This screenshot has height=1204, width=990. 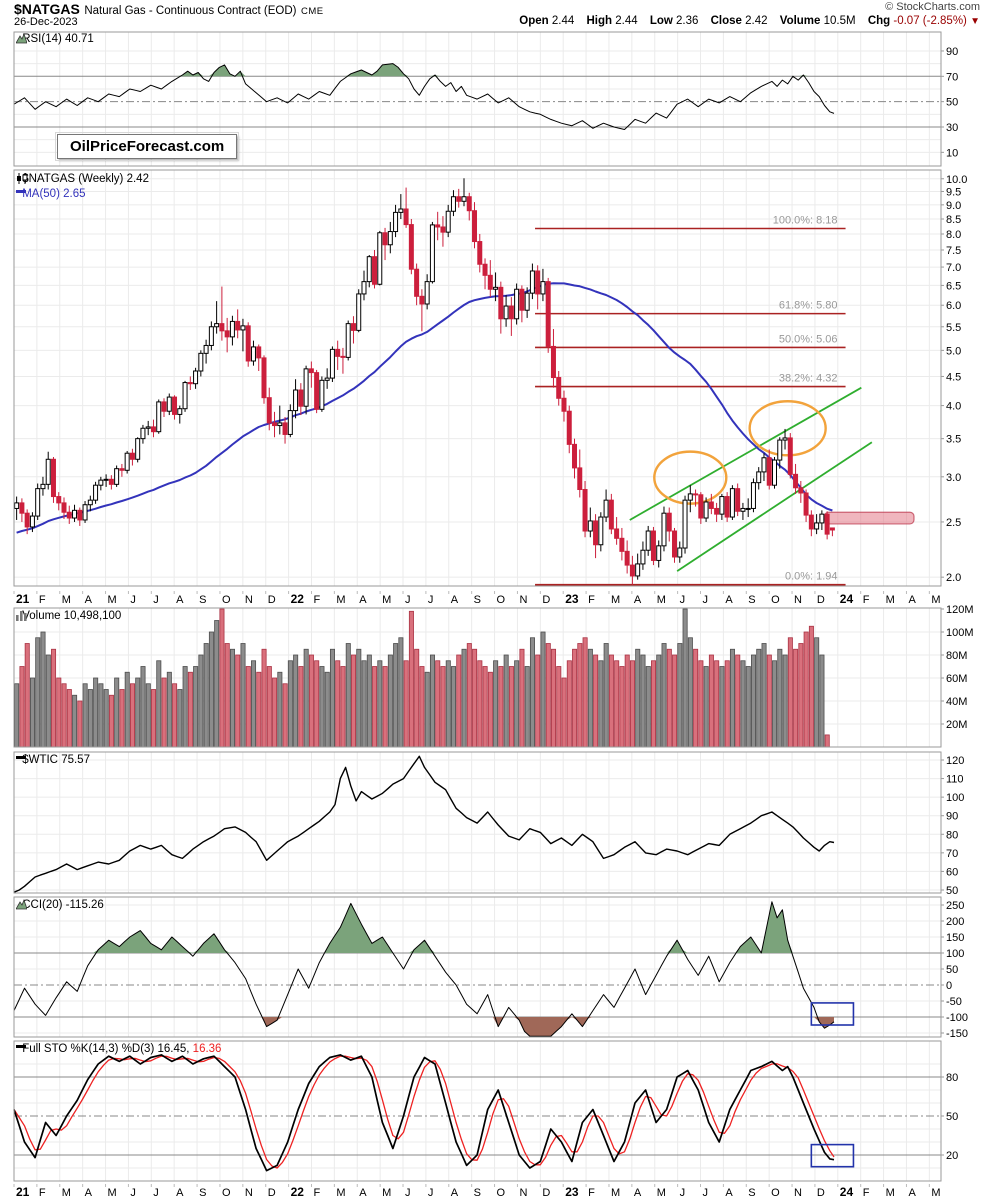 What do you see at coordinates (932, 7) in the screenshot?
I see `copyright: © StockCharts.com` at bounding box center [932, 7].